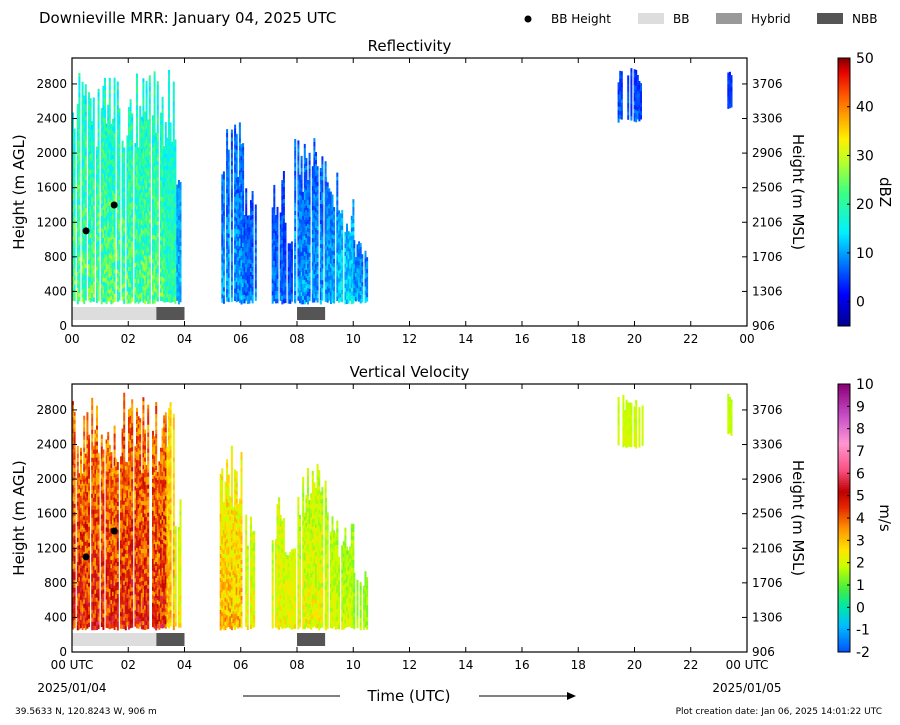 This screenshot has height=725, width=900. Describe the element at coordinates (86, 712) in the screenshot. I see `station-location: 39.5633 N, 120.8243 W, 906 m` at that location.